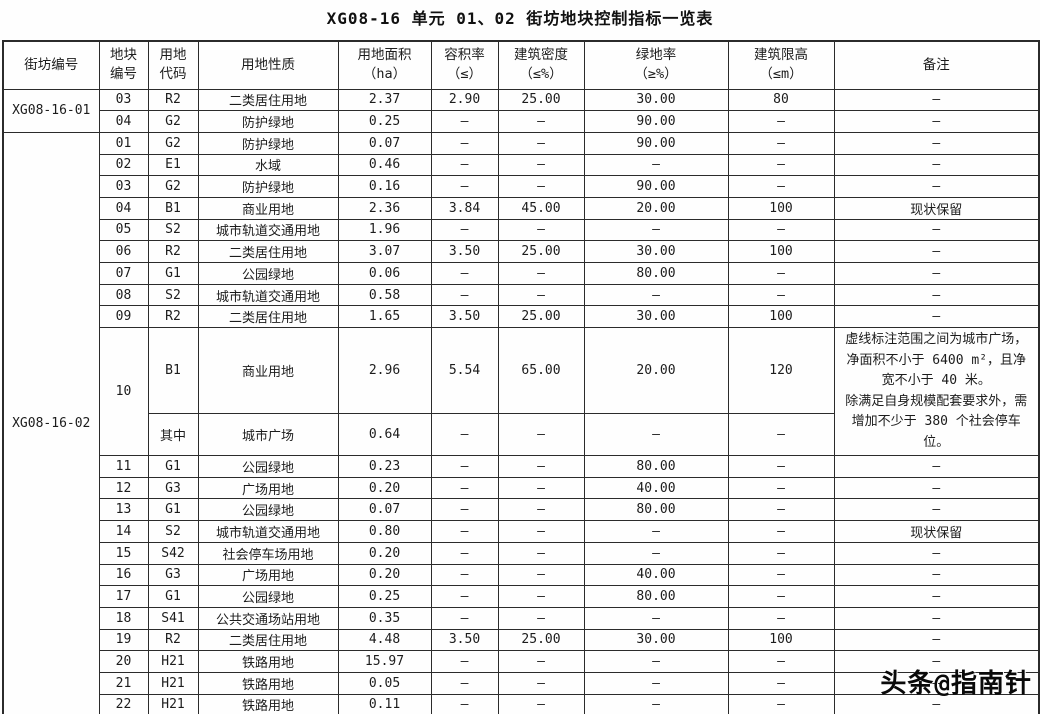 The height and width of the screenshot is (714, 1040). I want to click on column-header-line: （≥%）, so click(656, 74).